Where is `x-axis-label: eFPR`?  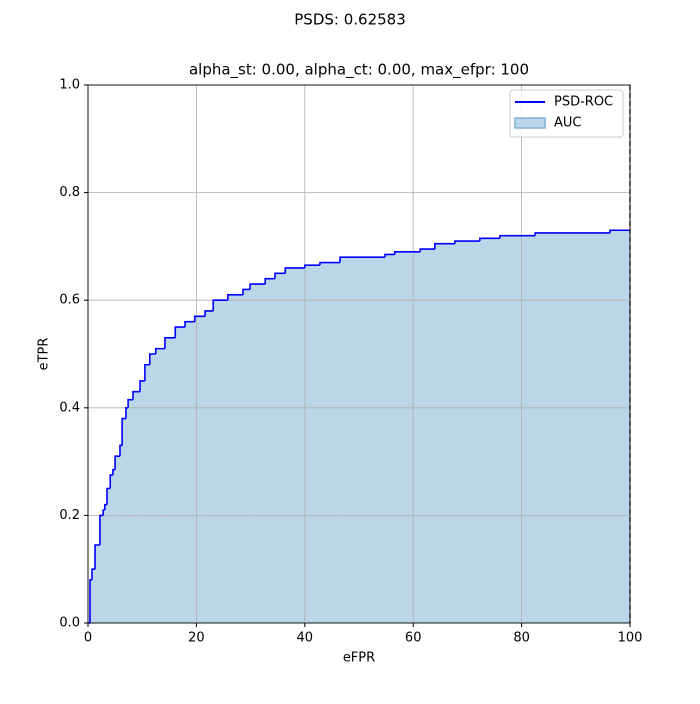
x-axis-label: eFPR is located at coordinates (359, 658).